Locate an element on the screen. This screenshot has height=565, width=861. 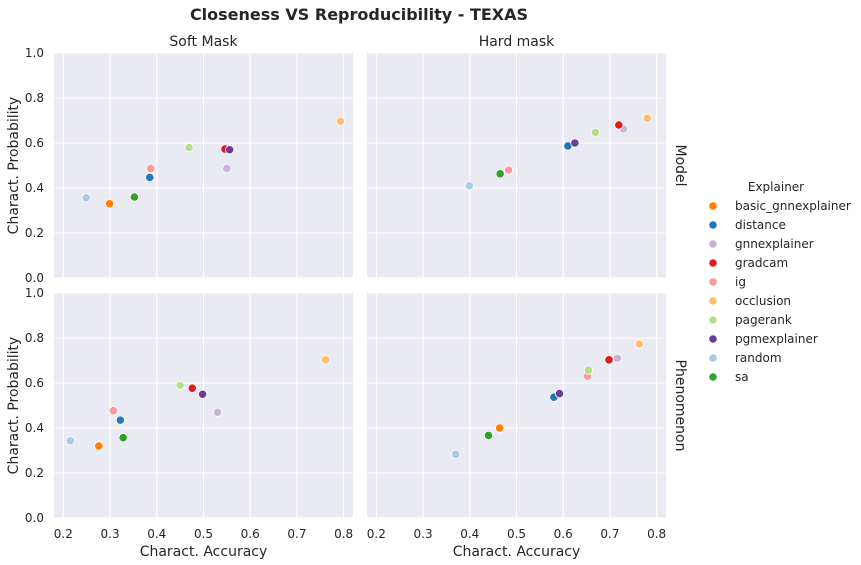
row-title: Phenomenon is located at coordinates (680, 406).